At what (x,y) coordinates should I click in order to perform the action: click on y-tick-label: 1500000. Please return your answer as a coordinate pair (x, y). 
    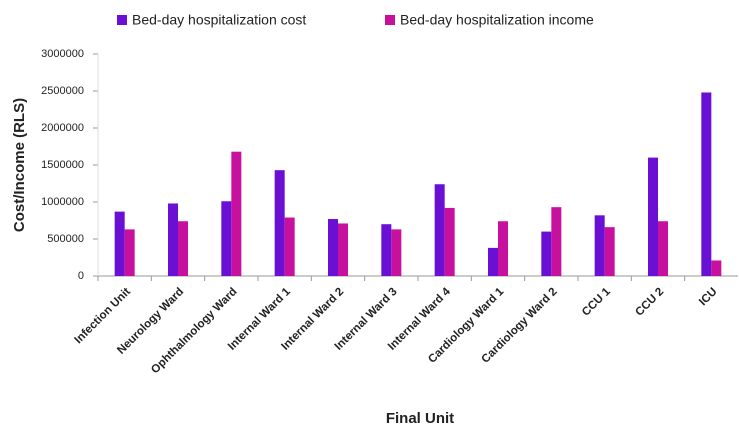
    Looking at the image, I should click on (62, 165).